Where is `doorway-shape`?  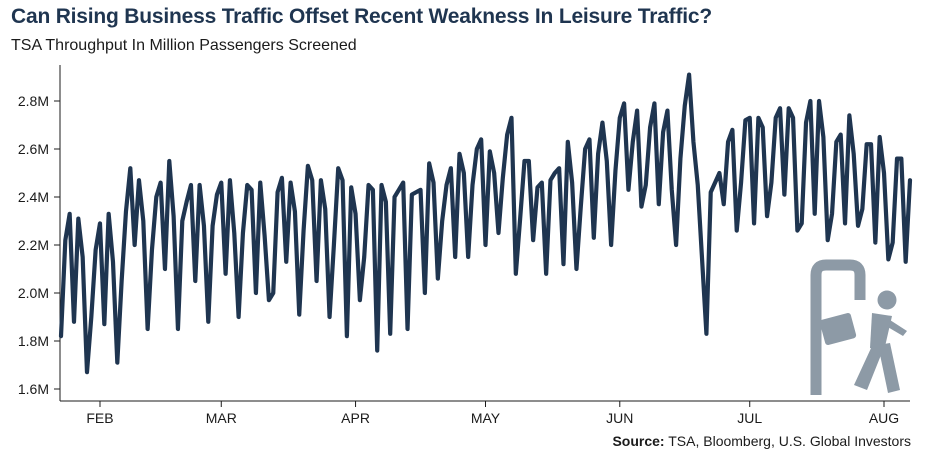
doorway-shape is located at coordinates (838, 327).